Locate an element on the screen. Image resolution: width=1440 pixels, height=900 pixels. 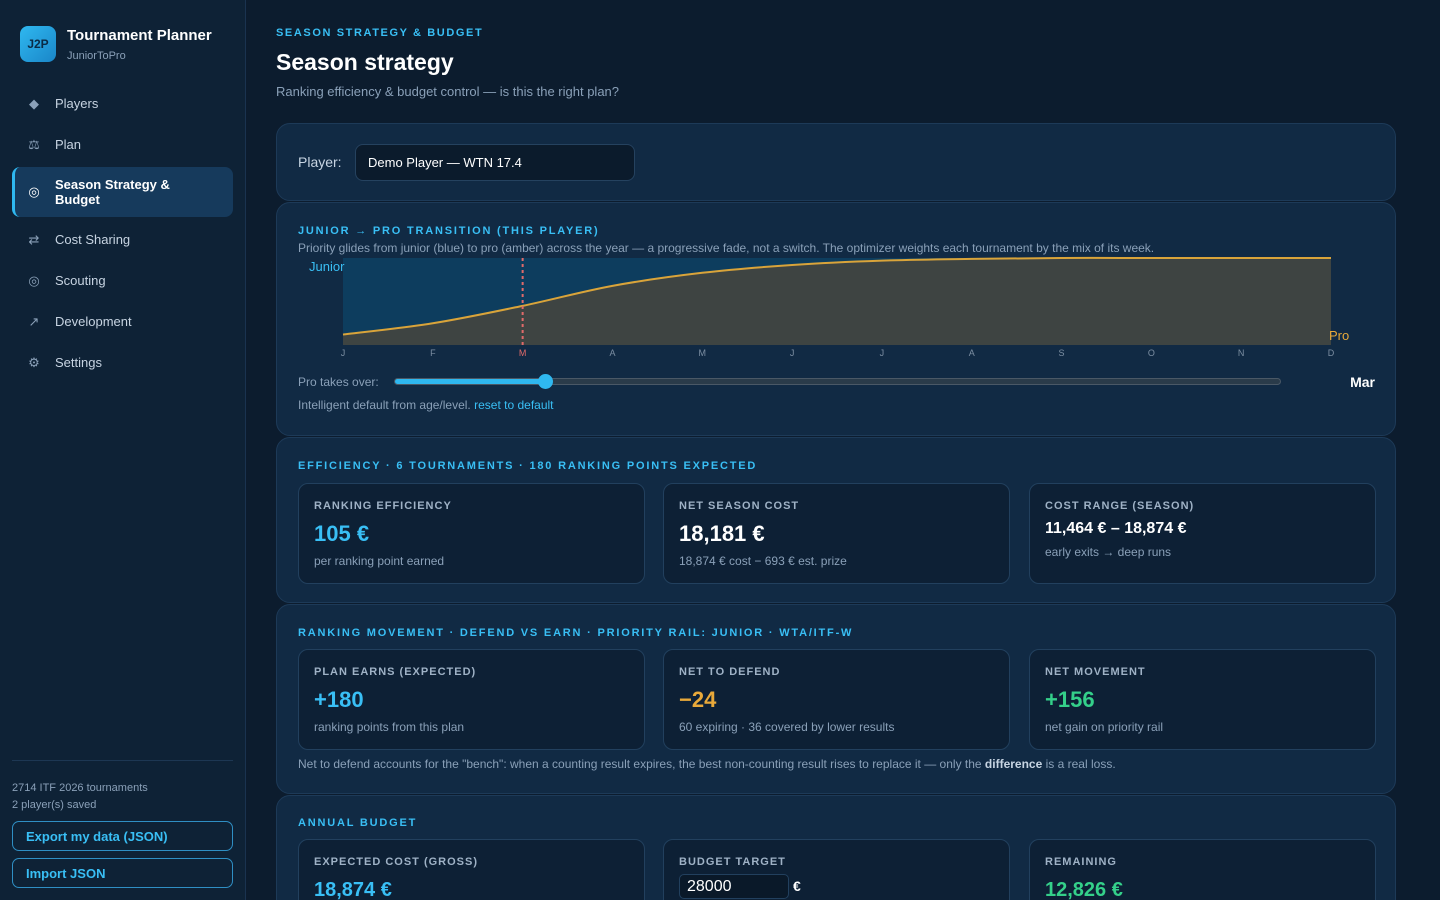
pro-curve is located at coordinates (836, 296).